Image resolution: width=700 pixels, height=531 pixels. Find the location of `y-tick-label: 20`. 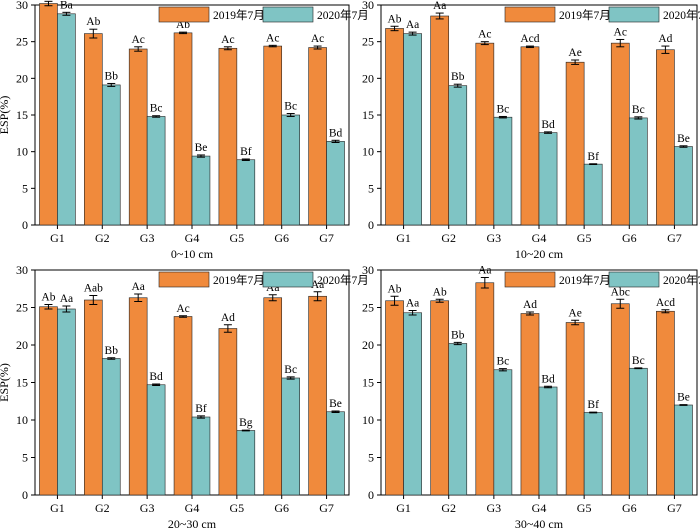

y-tick-label: 20 is located at coordinates (22, 78).